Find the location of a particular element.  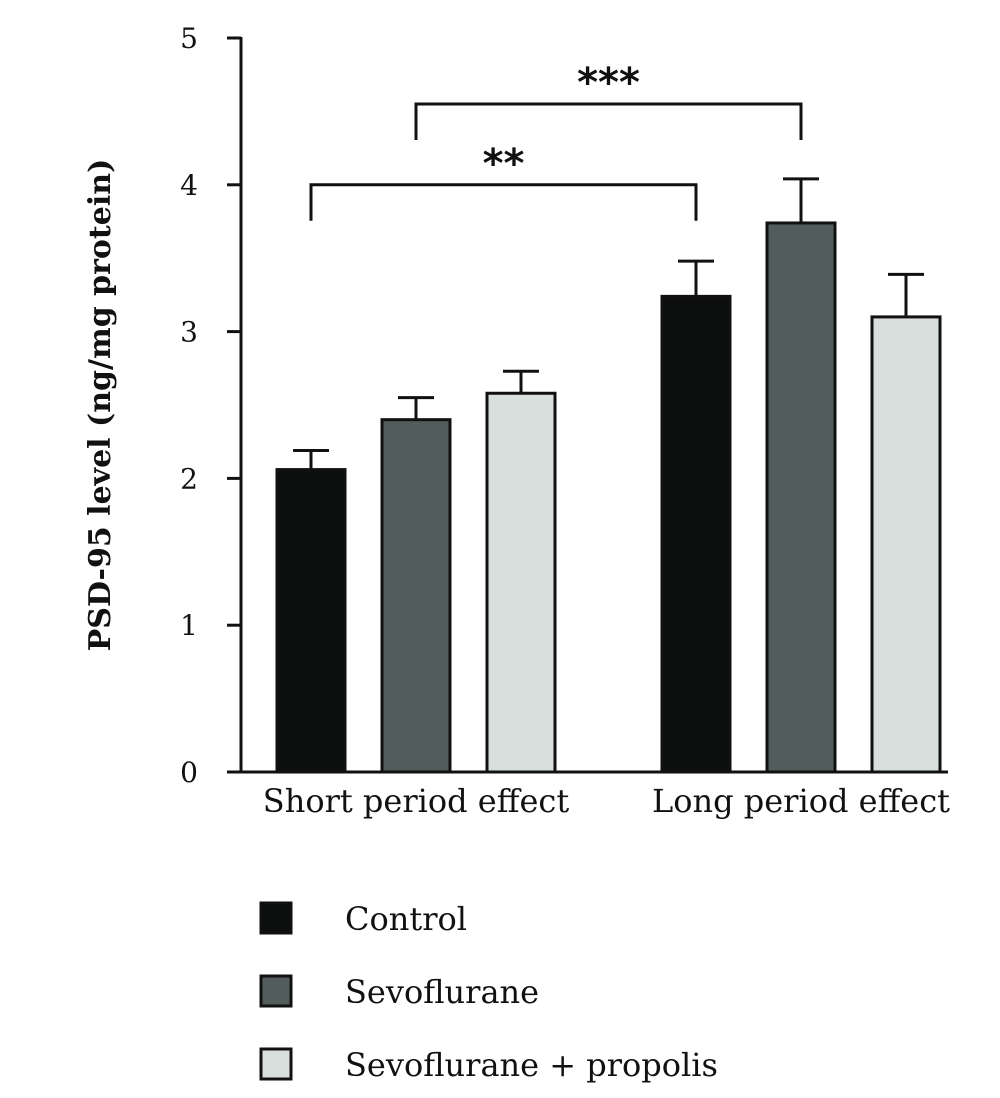

legend-label: Sevoflurane + propolis is located at coordinates (531, 1065).